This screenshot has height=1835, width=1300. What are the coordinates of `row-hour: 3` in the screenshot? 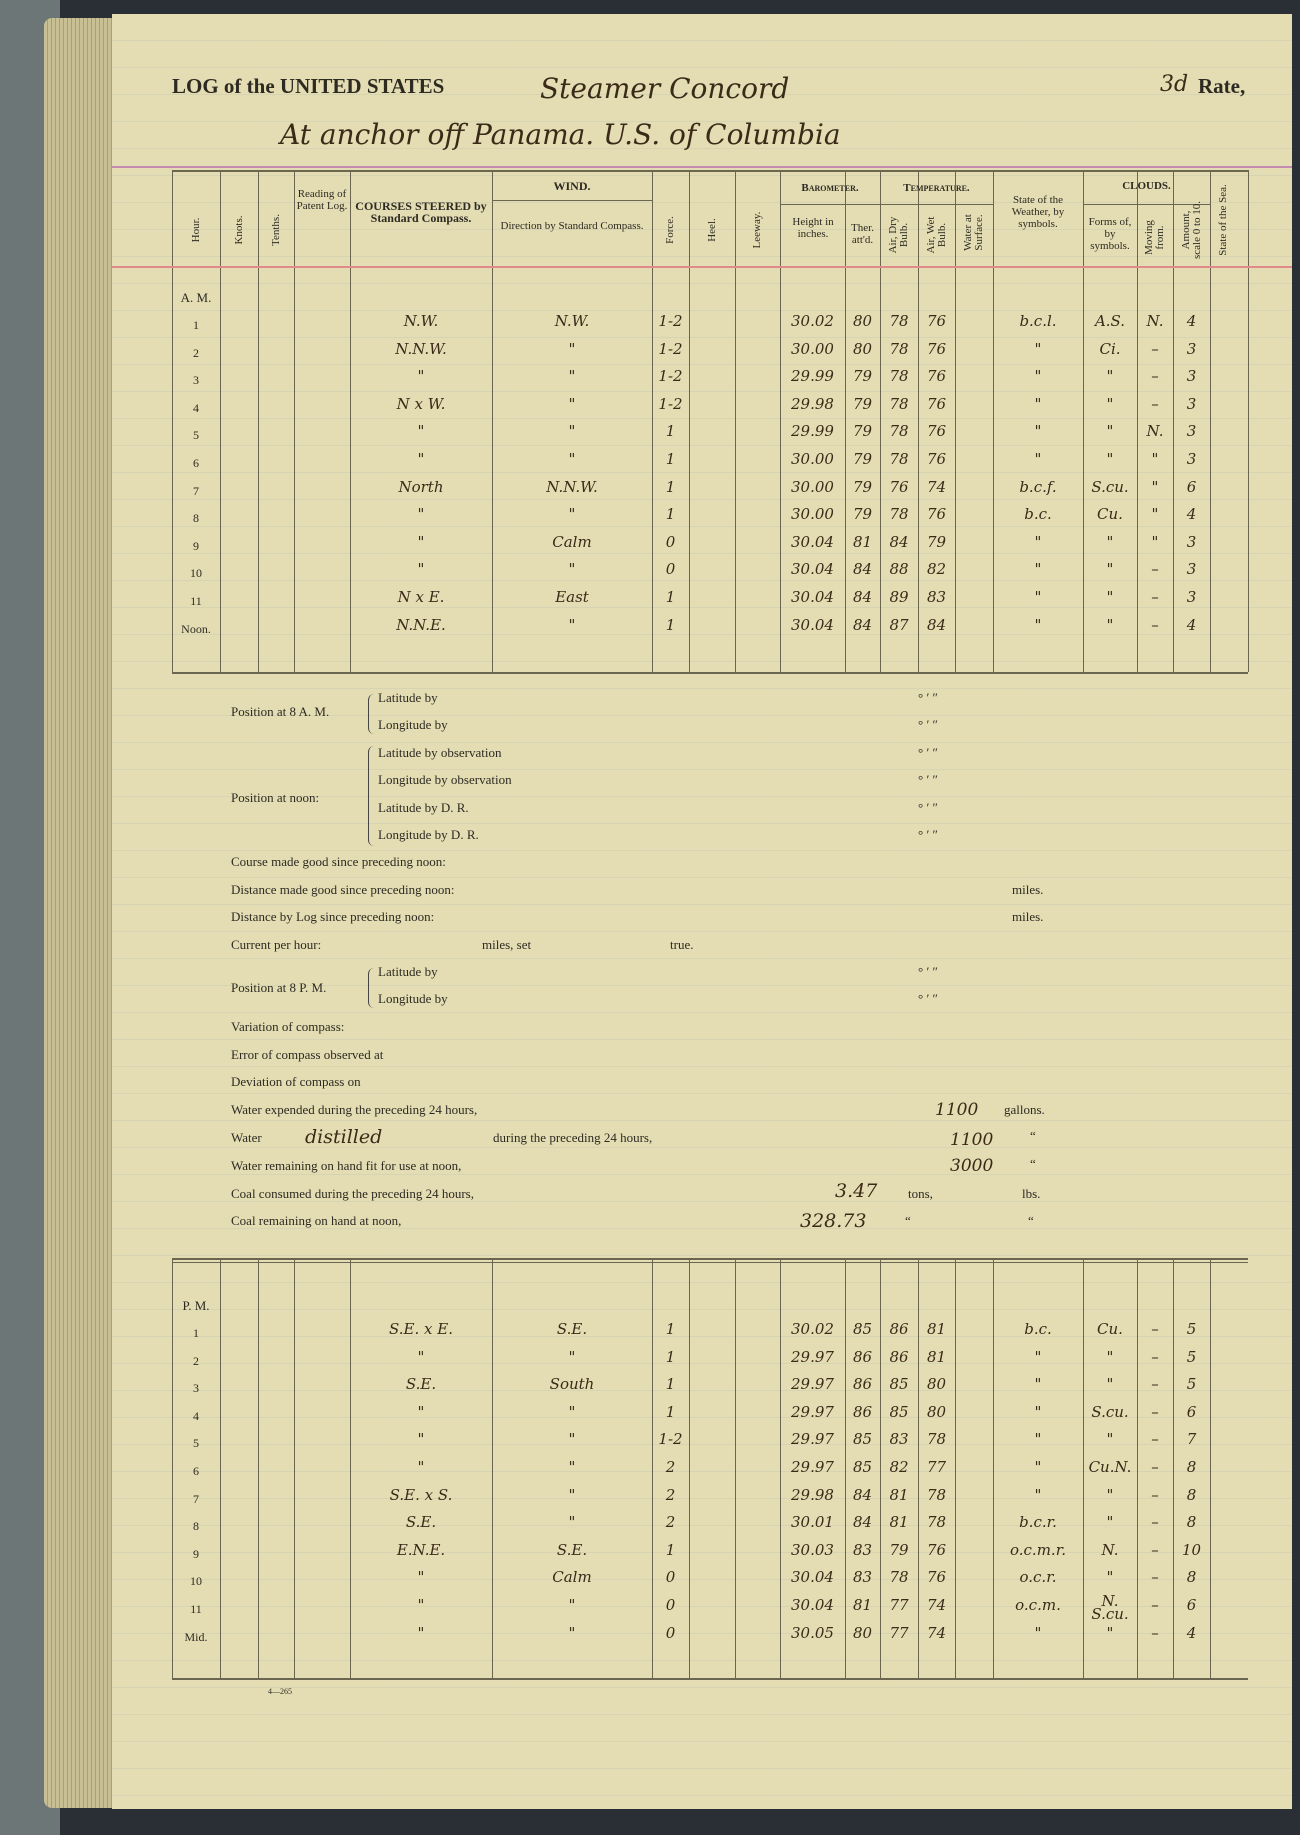 It's located at (196, 380).